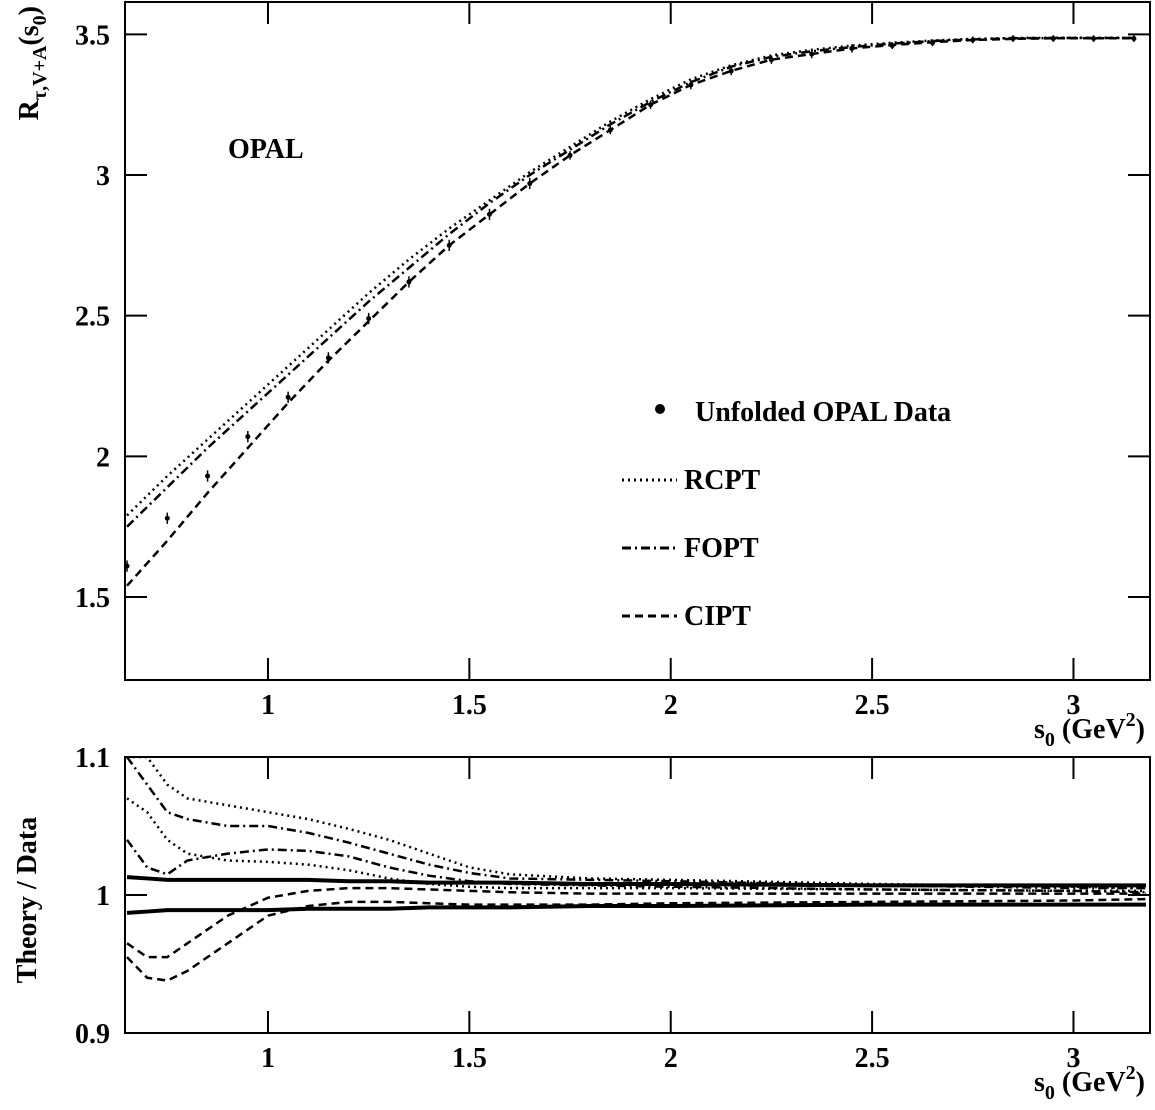 Image resolution: width=1155 pixels, height=1110 pixels. Describe the element at coordinates (722, 480) in the screenshot. I see `legend-label: RCPT` at that location.